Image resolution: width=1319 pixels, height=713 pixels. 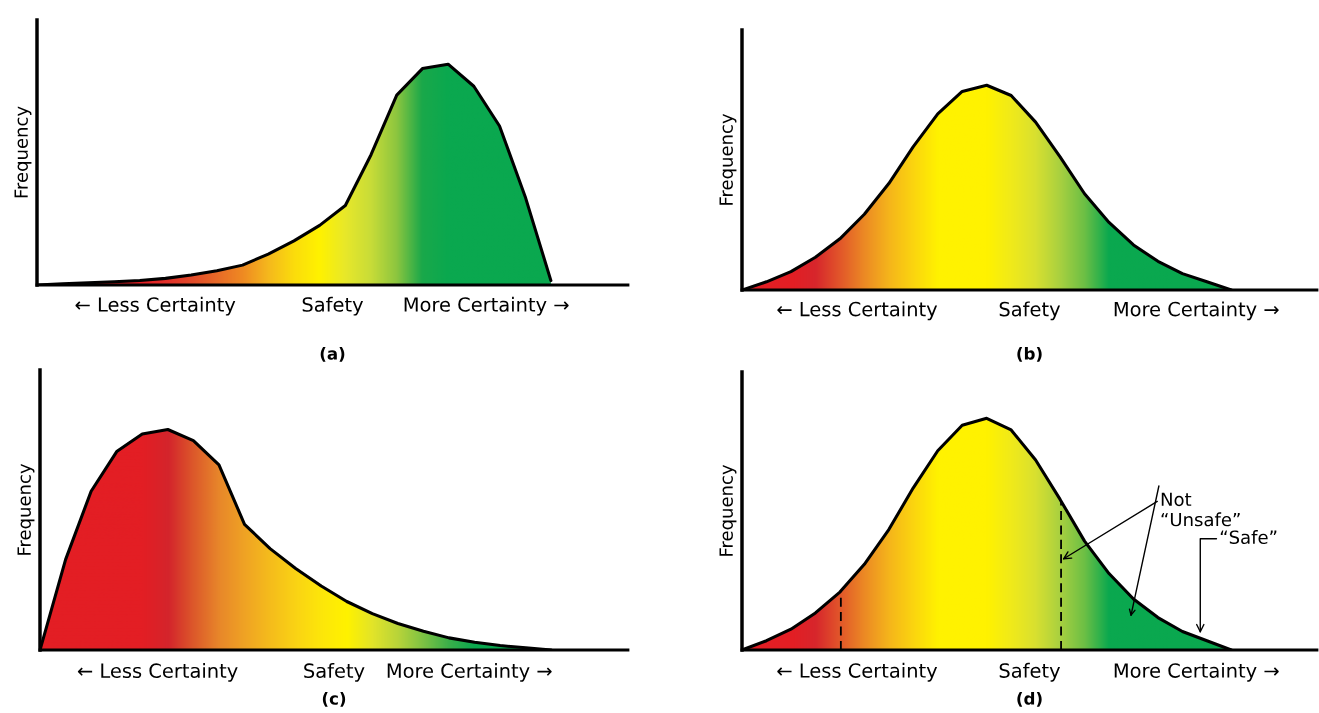 What do you see at coordinates (332, 354) in the screenshot?
I see `text: (a)` at bounding box center [332, 354].